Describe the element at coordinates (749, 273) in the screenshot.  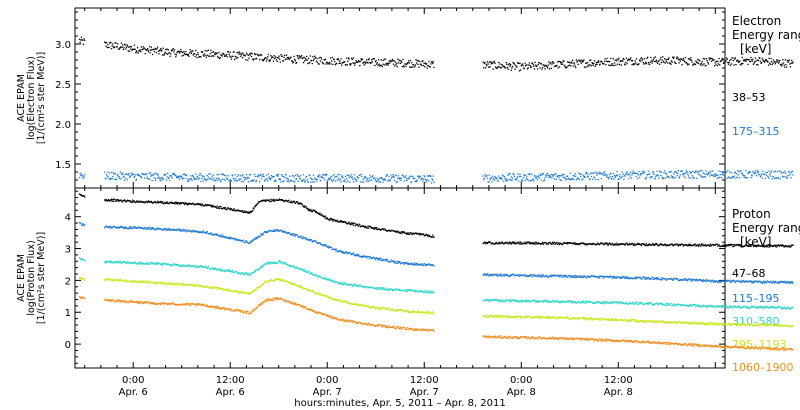
I see `proton-legend-entry-47-68: 47–68` at that location.